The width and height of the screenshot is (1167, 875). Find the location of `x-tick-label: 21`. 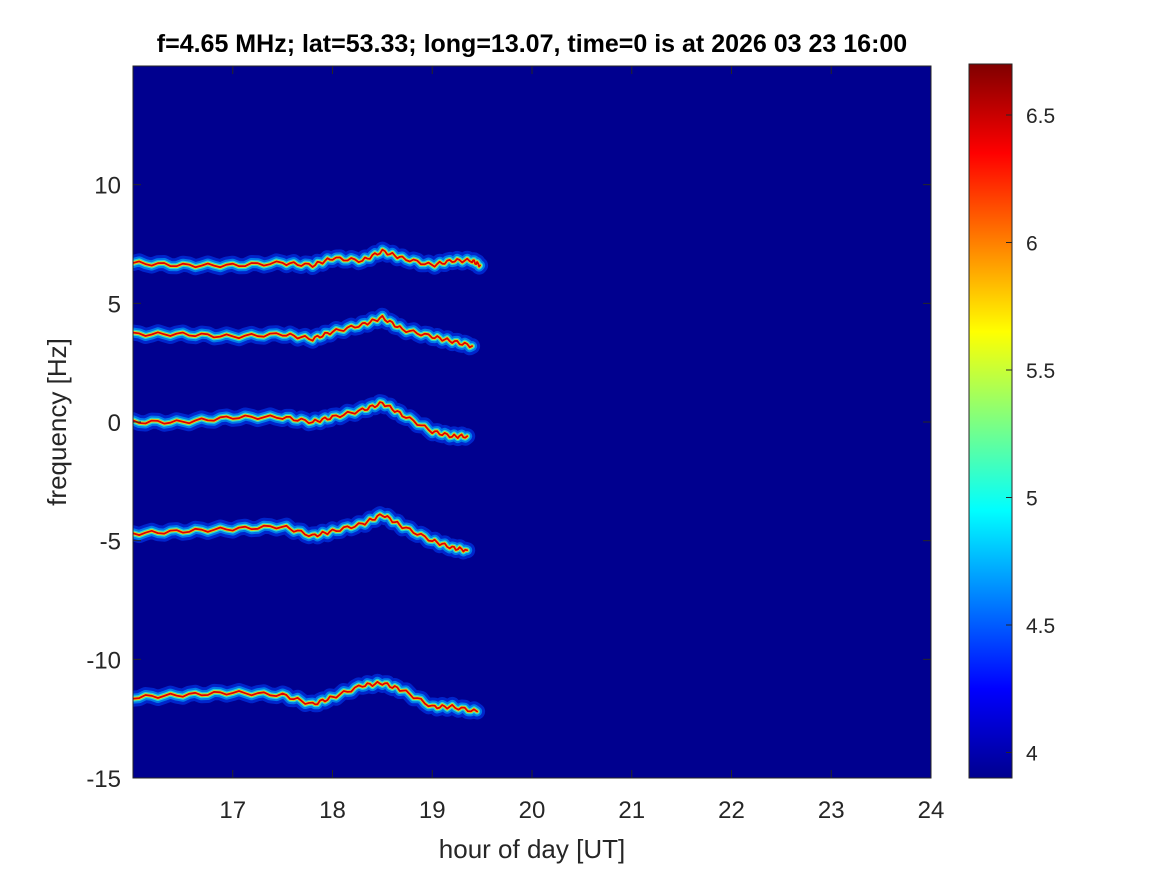

x-tick-label: 21 is located at coordinates (631, 810).